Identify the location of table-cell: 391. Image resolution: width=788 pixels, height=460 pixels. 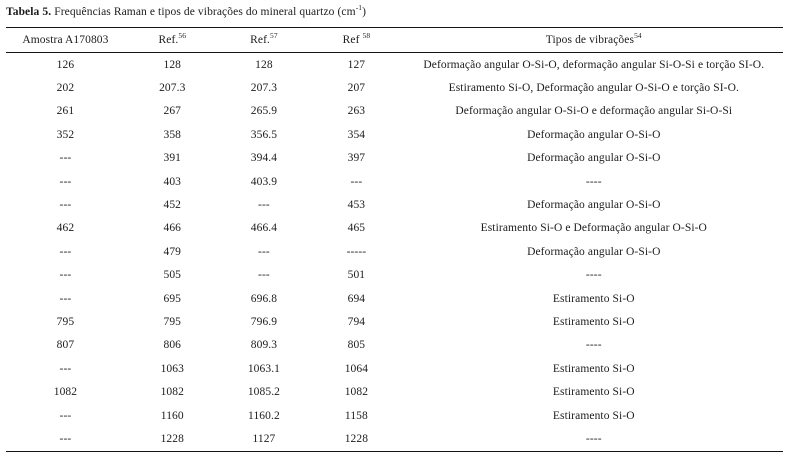
(172, 158).